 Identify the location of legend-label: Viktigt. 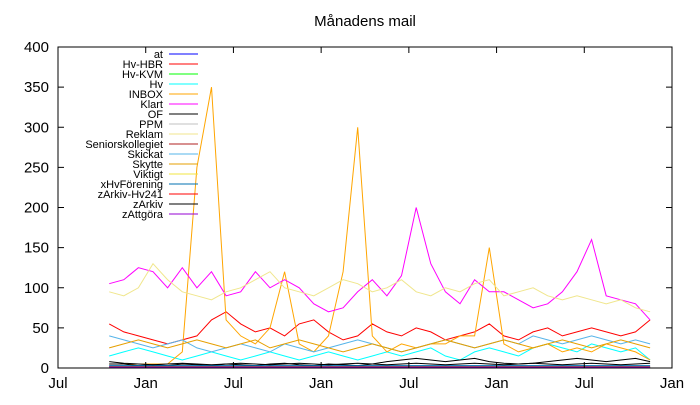
(148, 175).